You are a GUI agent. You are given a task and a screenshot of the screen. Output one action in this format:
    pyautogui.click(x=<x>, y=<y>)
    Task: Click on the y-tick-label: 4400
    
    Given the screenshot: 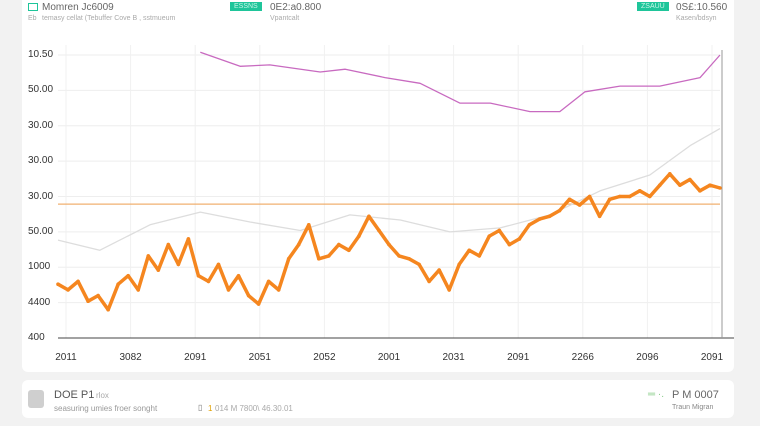 What is the action you would take?
    pyautogui.click(x=39, y=302)
    